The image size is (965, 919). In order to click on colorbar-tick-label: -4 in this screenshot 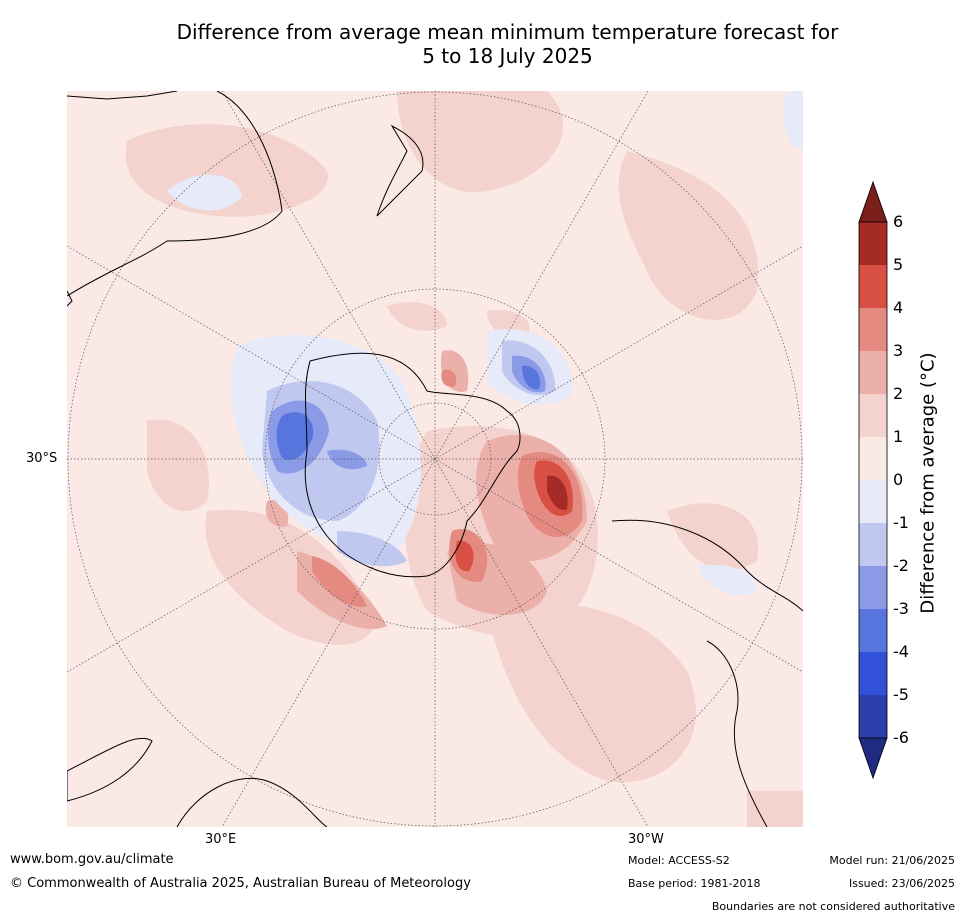, I will do `click(901, 651)`.